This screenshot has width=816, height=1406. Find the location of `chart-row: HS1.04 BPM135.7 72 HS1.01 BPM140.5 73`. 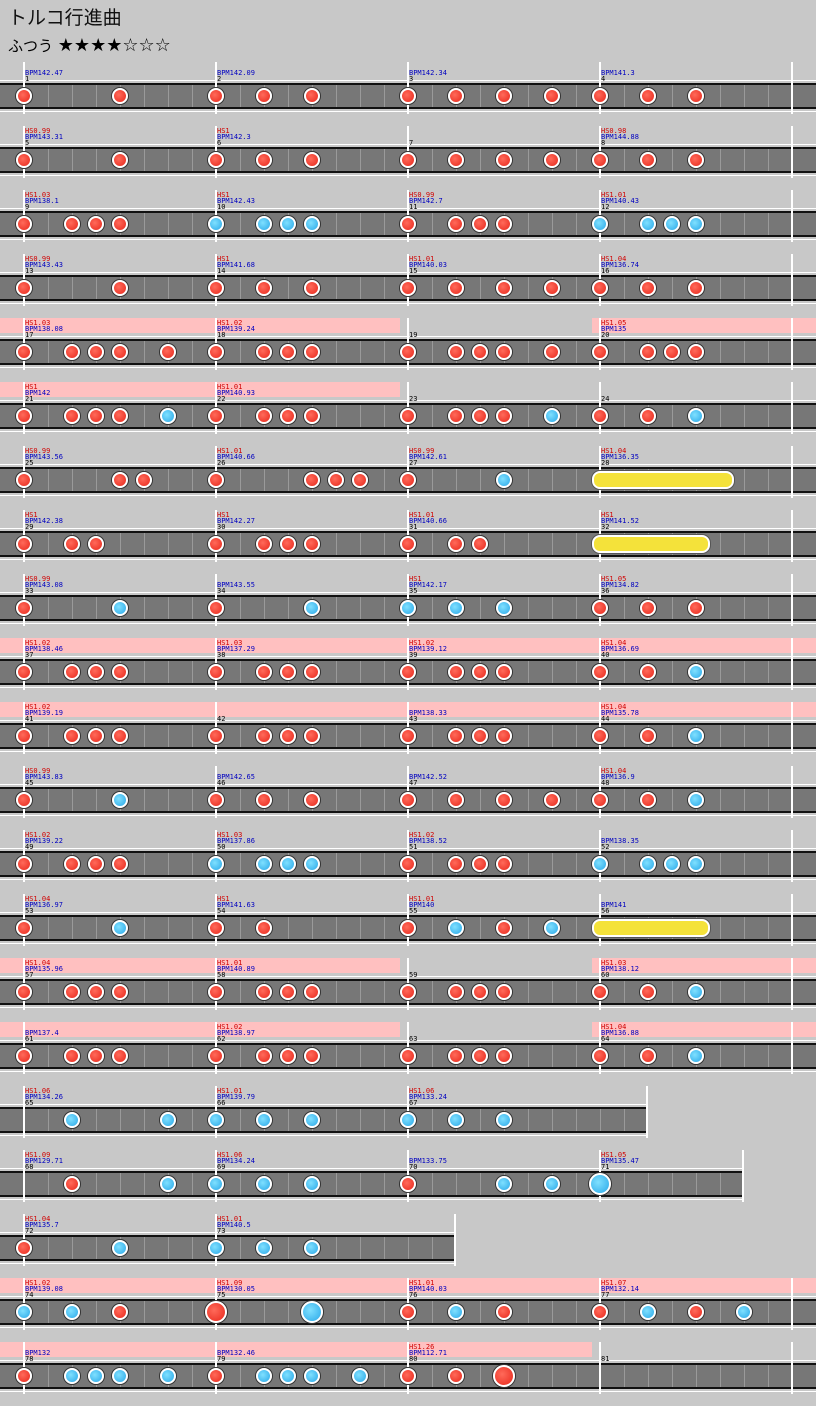

chart-row: HS1.04 BPM135.7 72 HS1.01 BPM140.5 73 is located at coordinates (408, 1246).